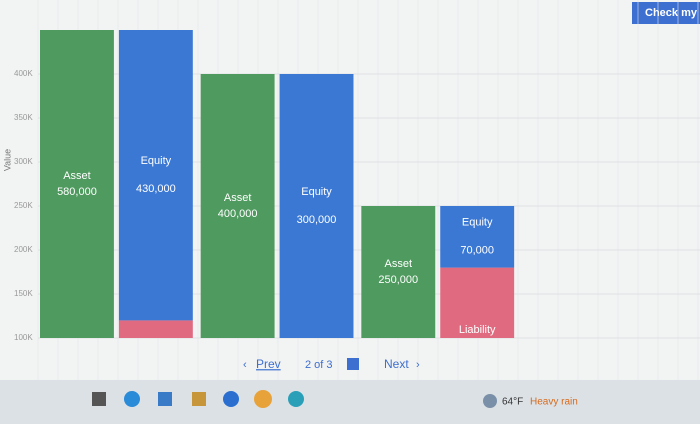  What do you see at coordinates (23, 205) in the screenshot?
I see `y-tick-label: 250K` at bounding box center [23, 205].